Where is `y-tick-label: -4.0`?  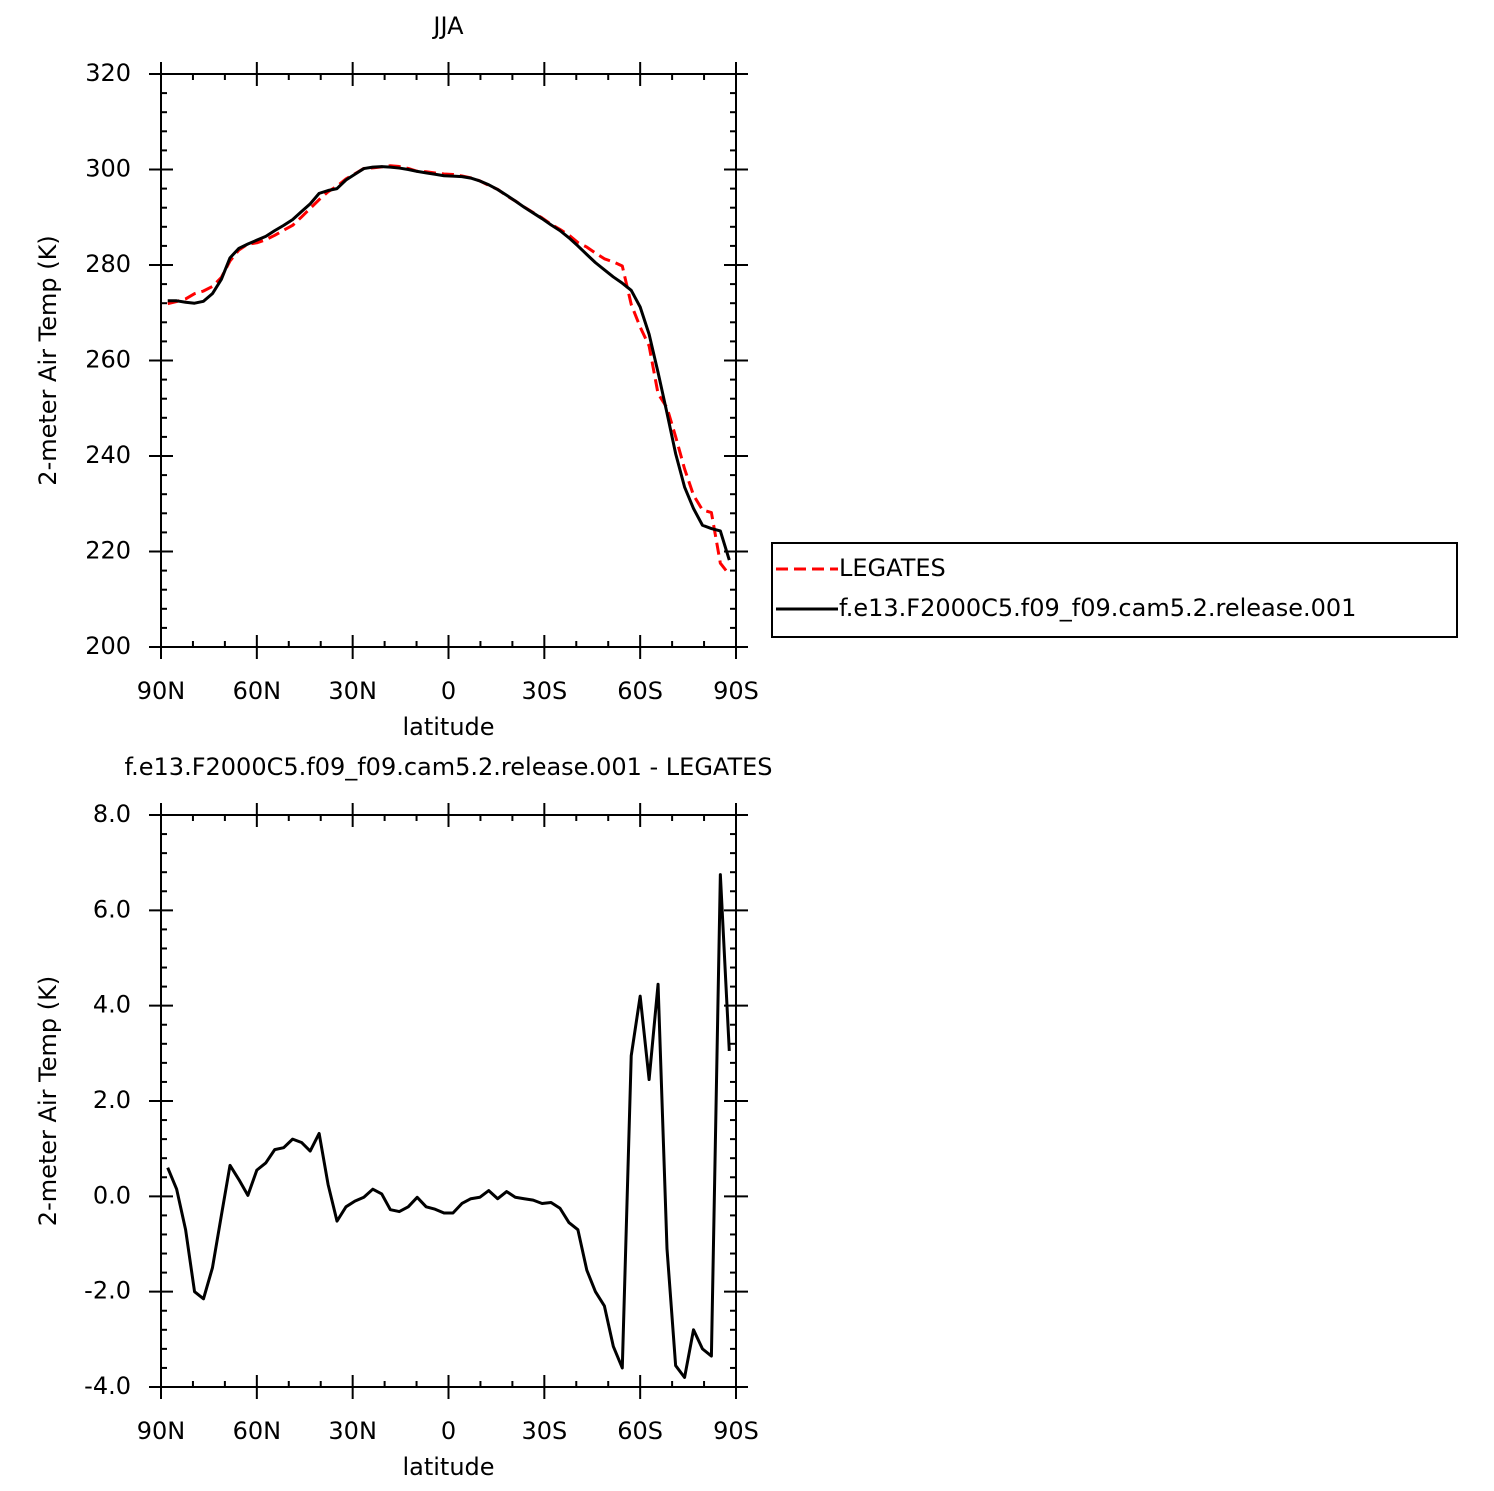 y-tick-label: -4.0 is located at coordinates (107, 1386).